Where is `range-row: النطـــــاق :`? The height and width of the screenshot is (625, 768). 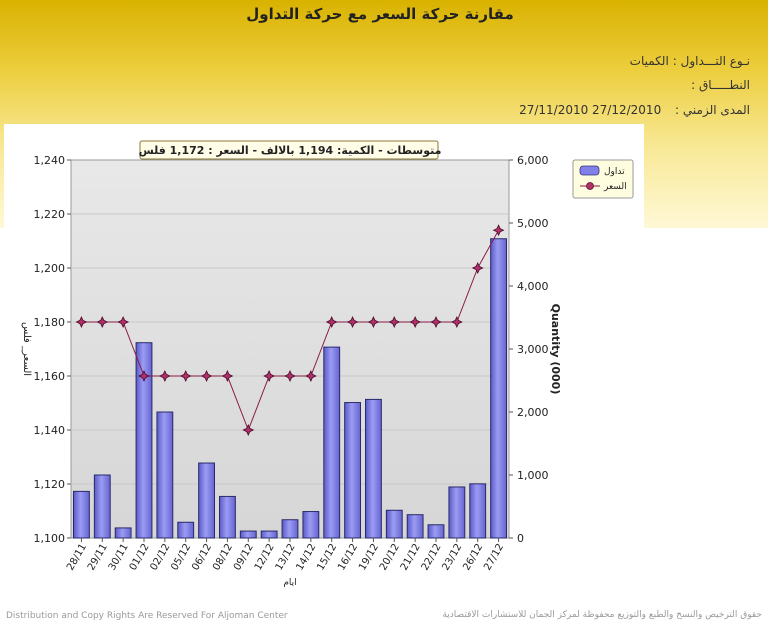 range-row: النطـــــاق : is located at coordinates (720, 85).